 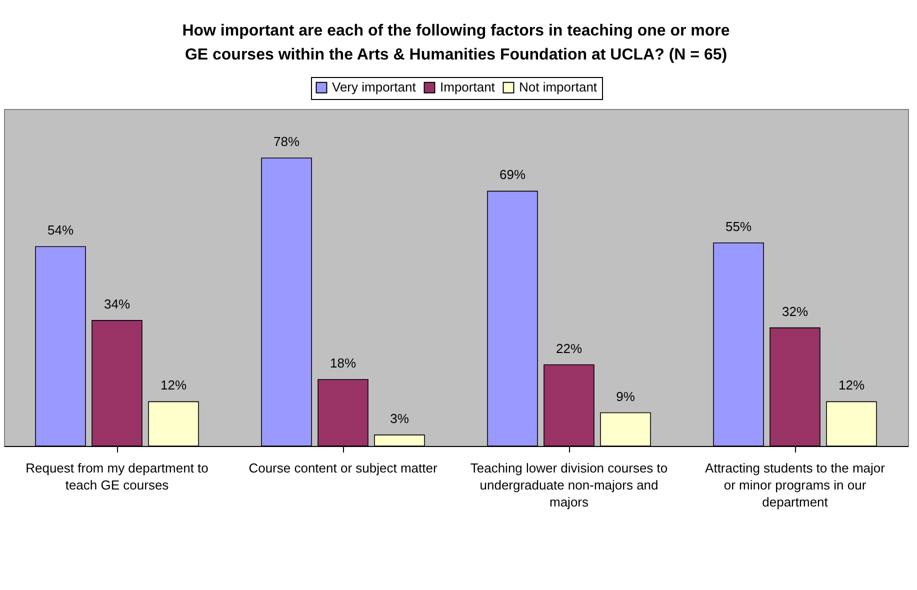 I want to click on data-label: 69%, so click(x=512, y=174).